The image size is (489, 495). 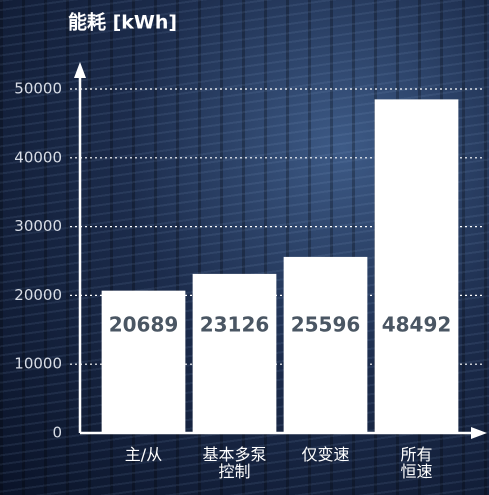 I want to click on y-tick-label: 30000, so click(x=38, y=226).